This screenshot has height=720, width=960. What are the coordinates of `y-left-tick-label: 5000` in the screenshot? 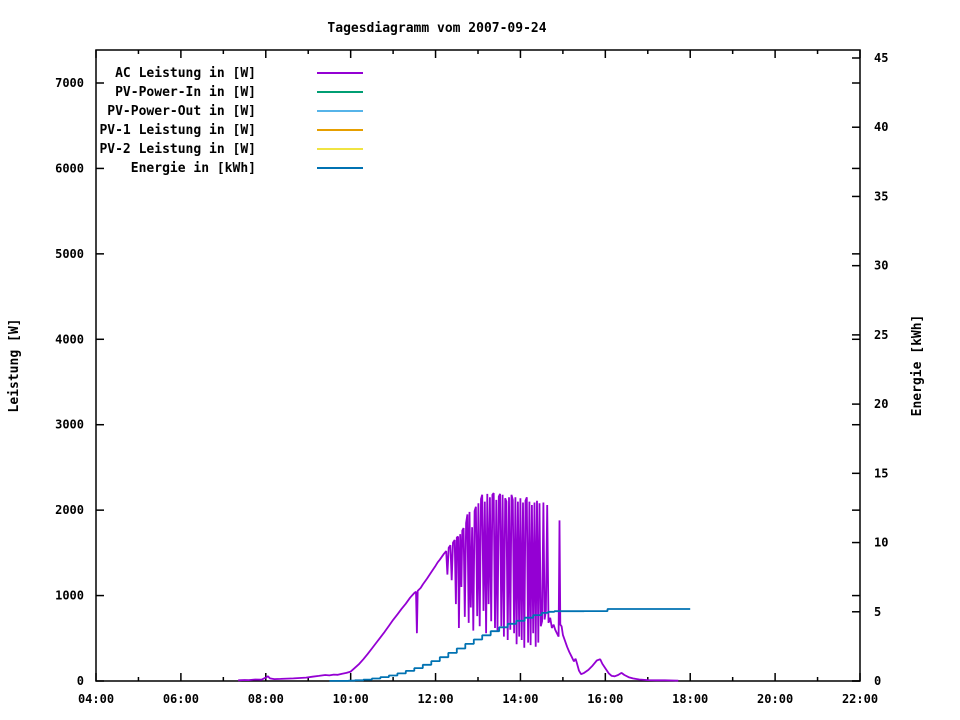 It's located at (69, 254).